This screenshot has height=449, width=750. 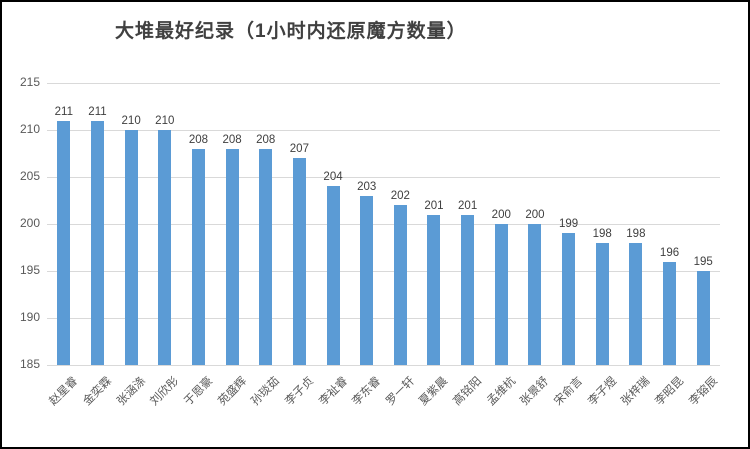 I want to click on data-label: 195, so click(x=703, y=262).